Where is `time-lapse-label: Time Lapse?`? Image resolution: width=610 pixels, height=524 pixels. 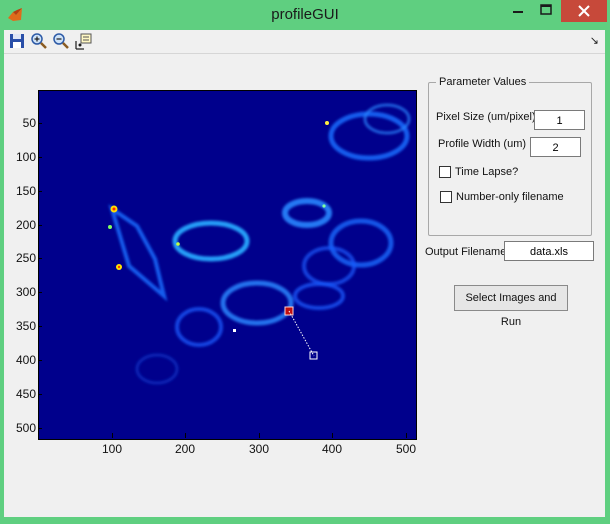 time-lapse-label: Time Lapse? is located at coordinates (487, 172).